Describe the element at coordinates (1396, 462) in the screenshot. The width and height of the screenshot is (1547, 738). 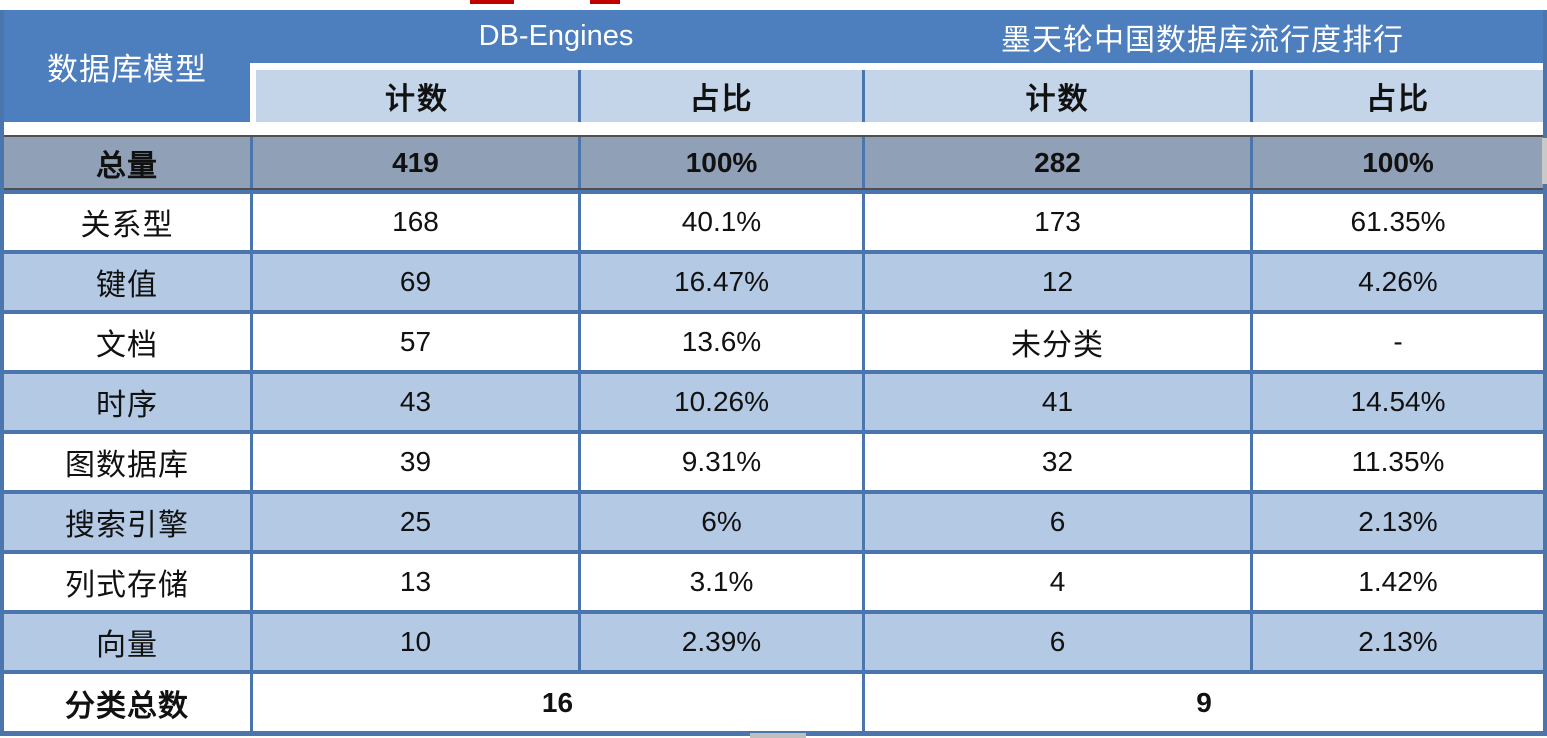
I see `table-cell: 11.35%` at that location.